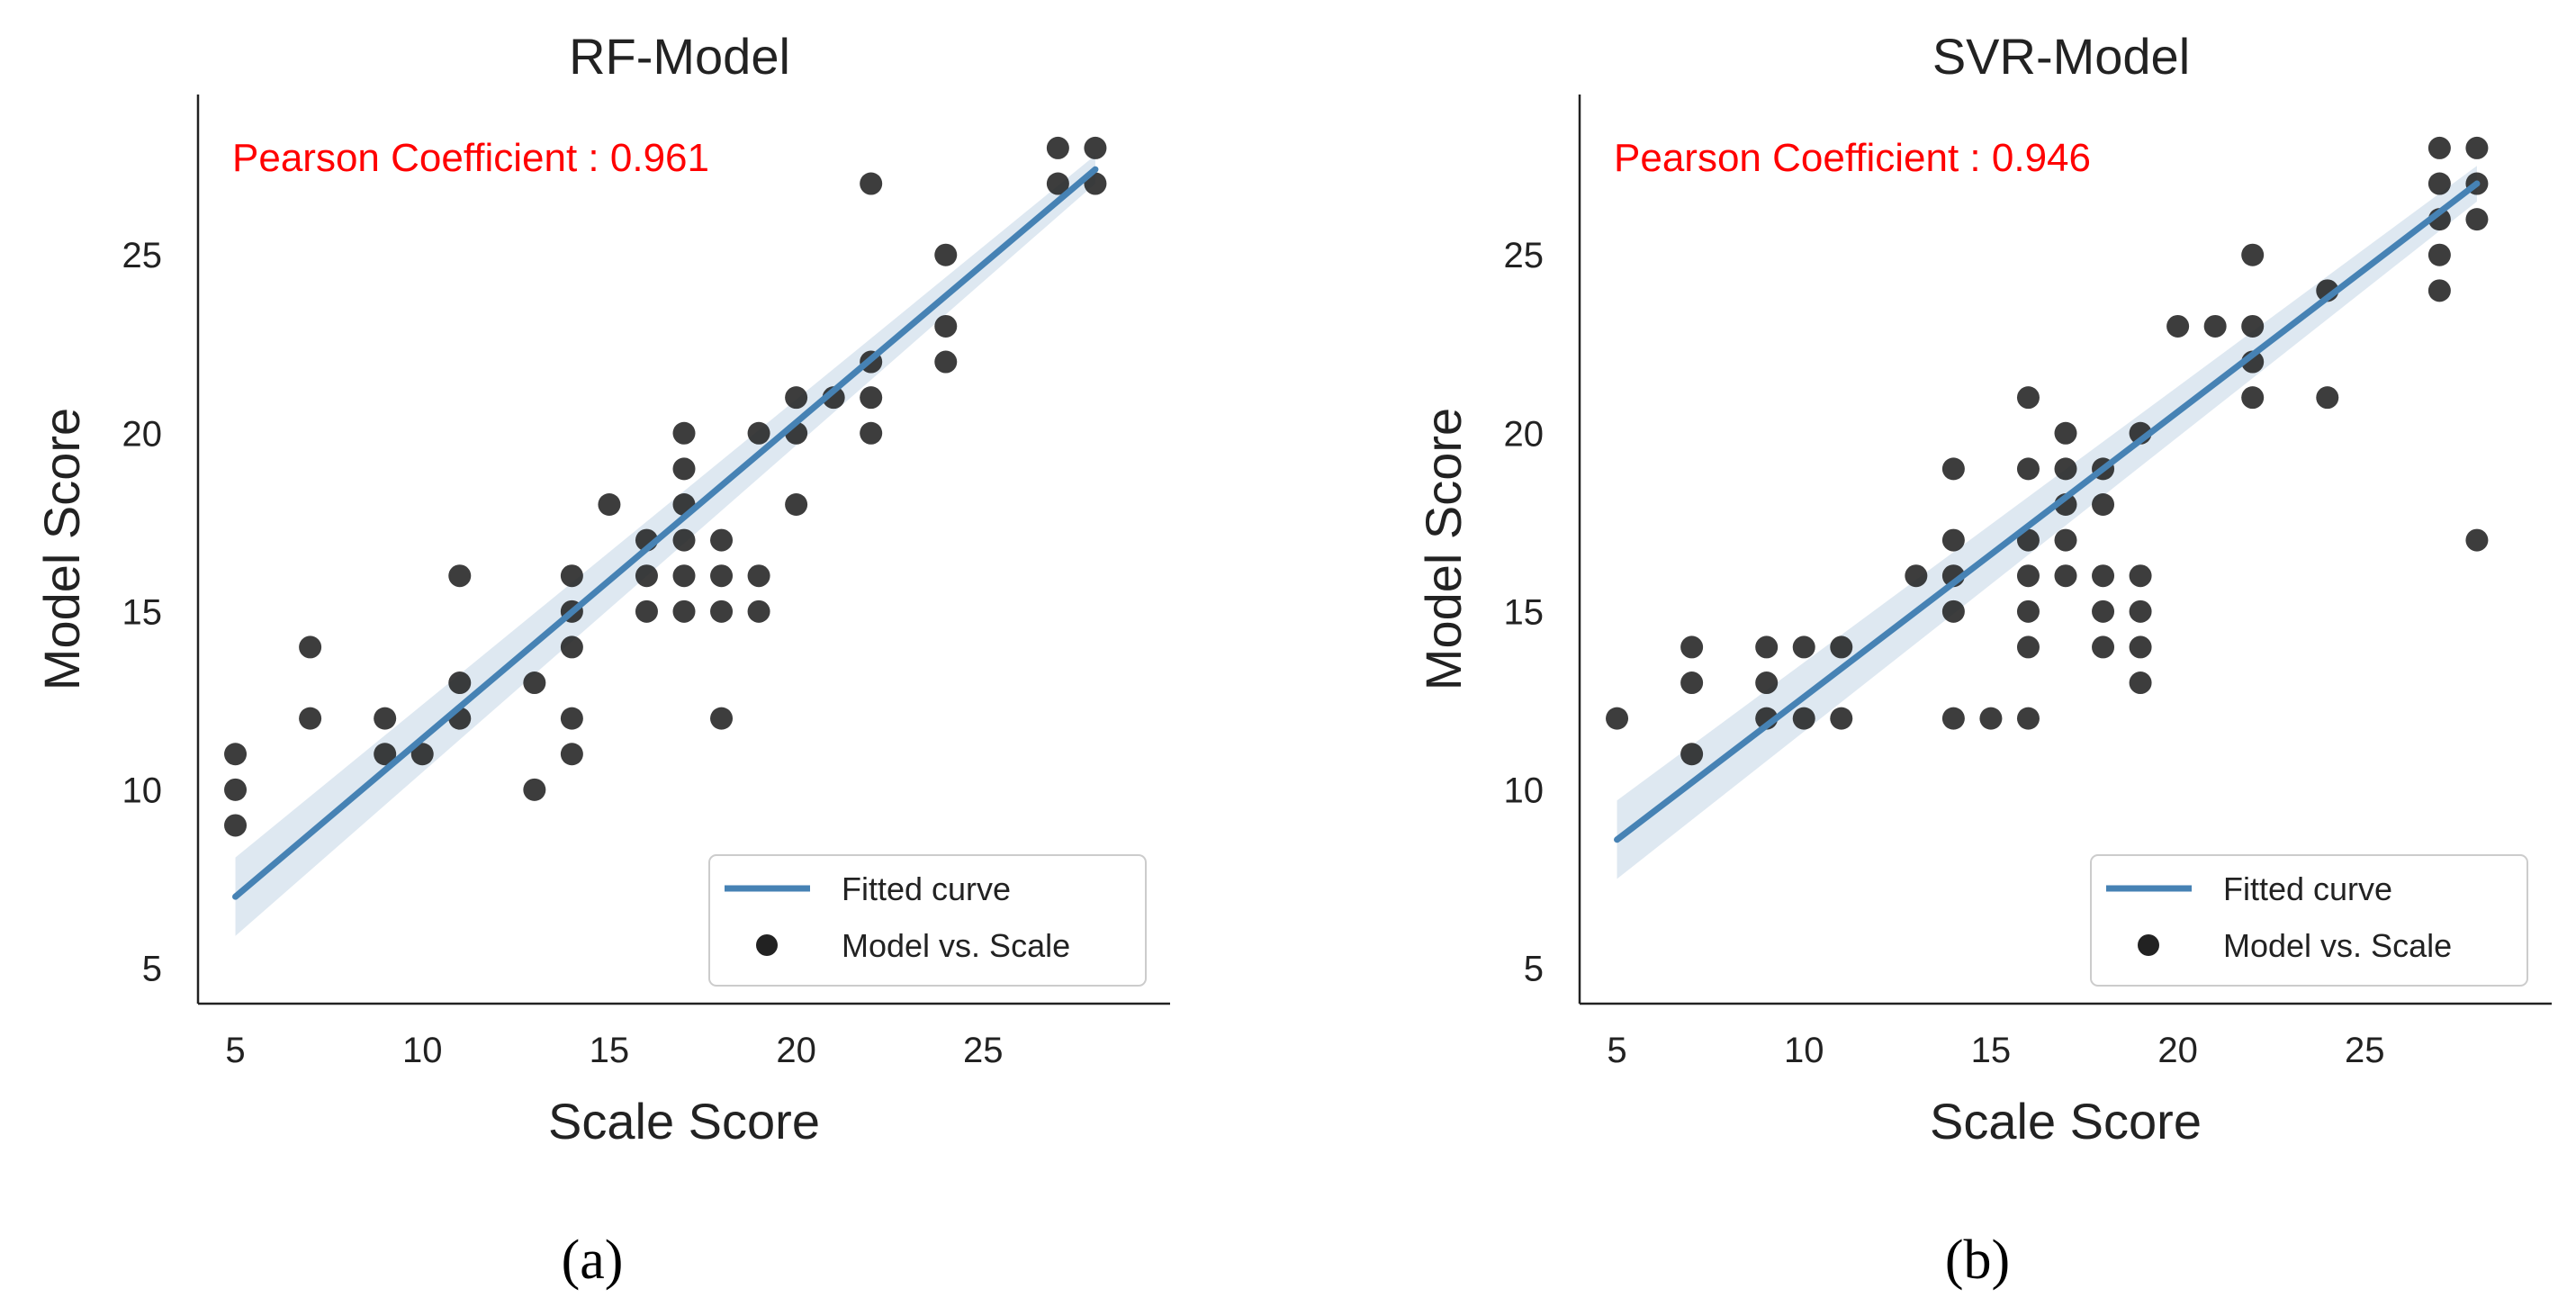 The height and width of the screenshot is (1316, 2576). What do you see at coordinates (142, 612) in the screenshot?
I see `y-tick-label: 15` at bounding box center [142, 612].